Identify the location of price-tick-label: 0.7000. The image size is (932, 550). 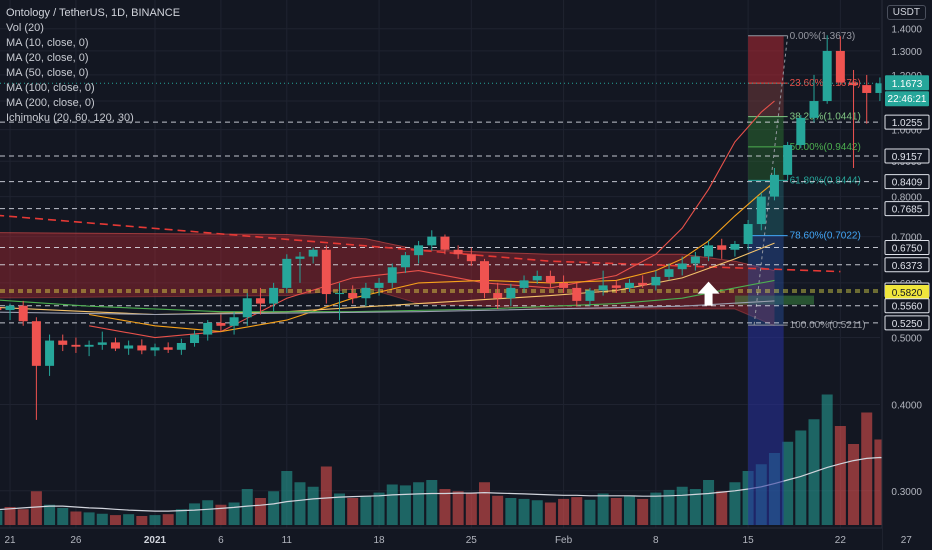
(906, 238).